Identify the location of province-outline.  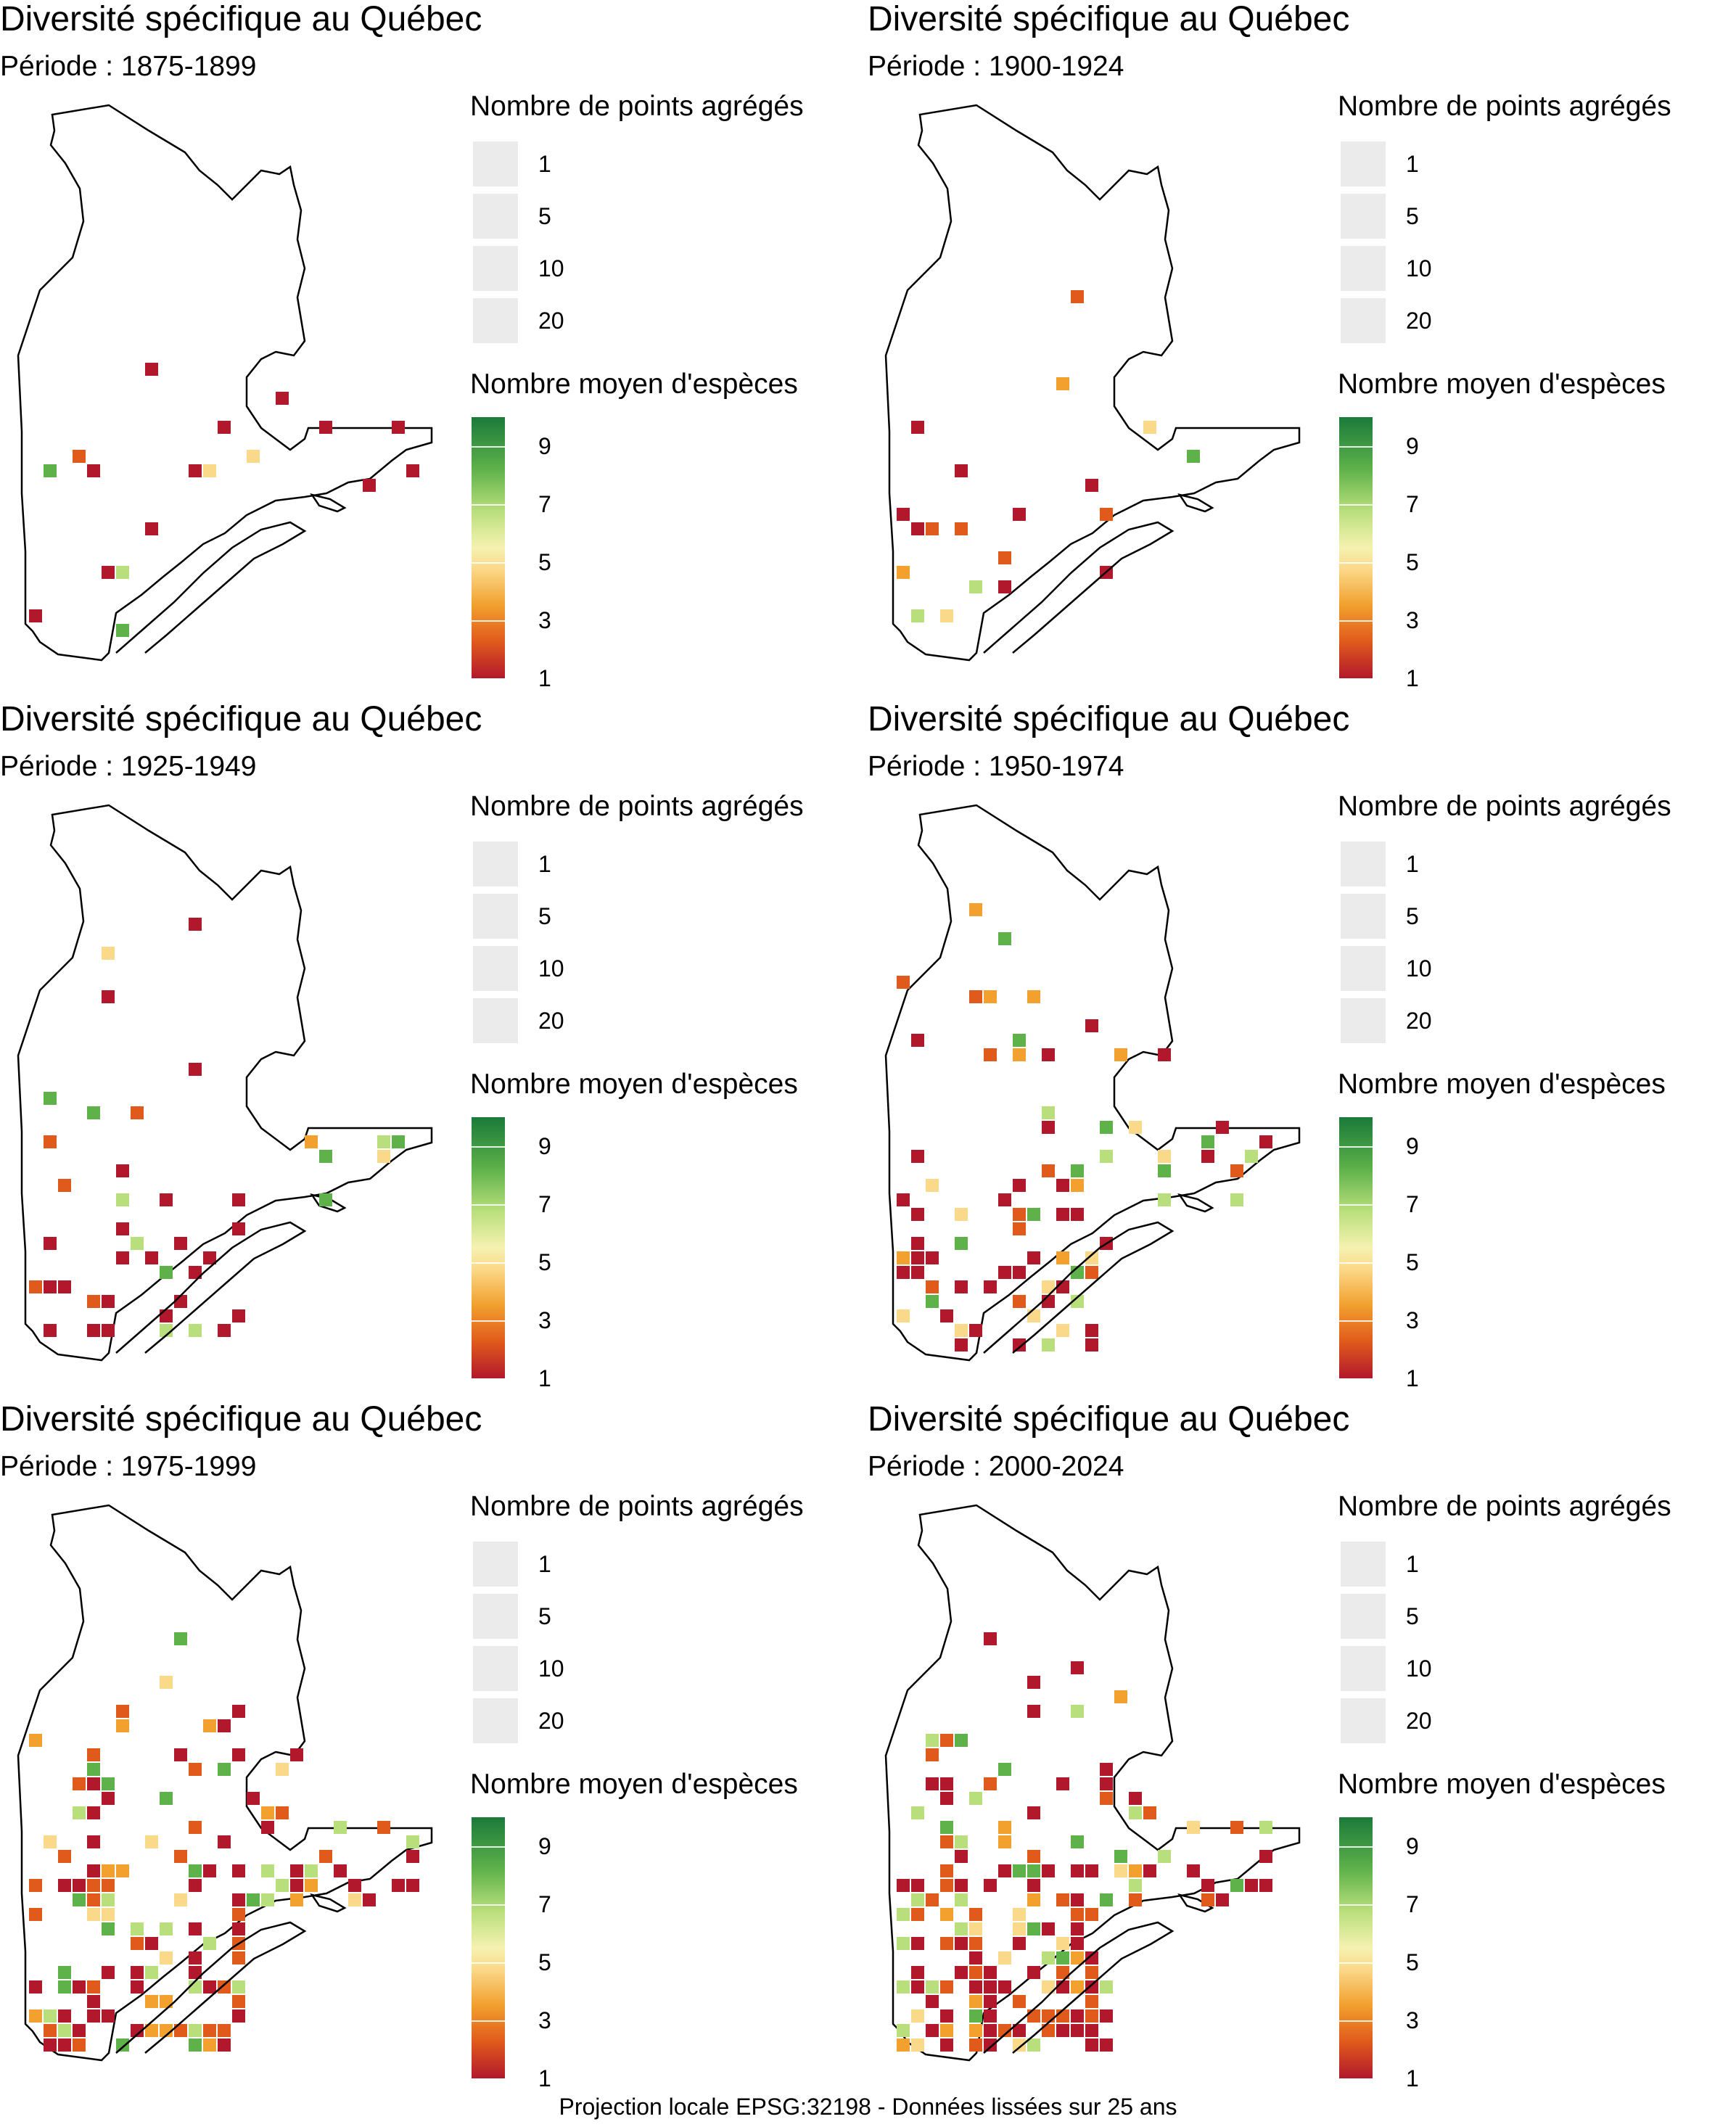
(225, 1783).